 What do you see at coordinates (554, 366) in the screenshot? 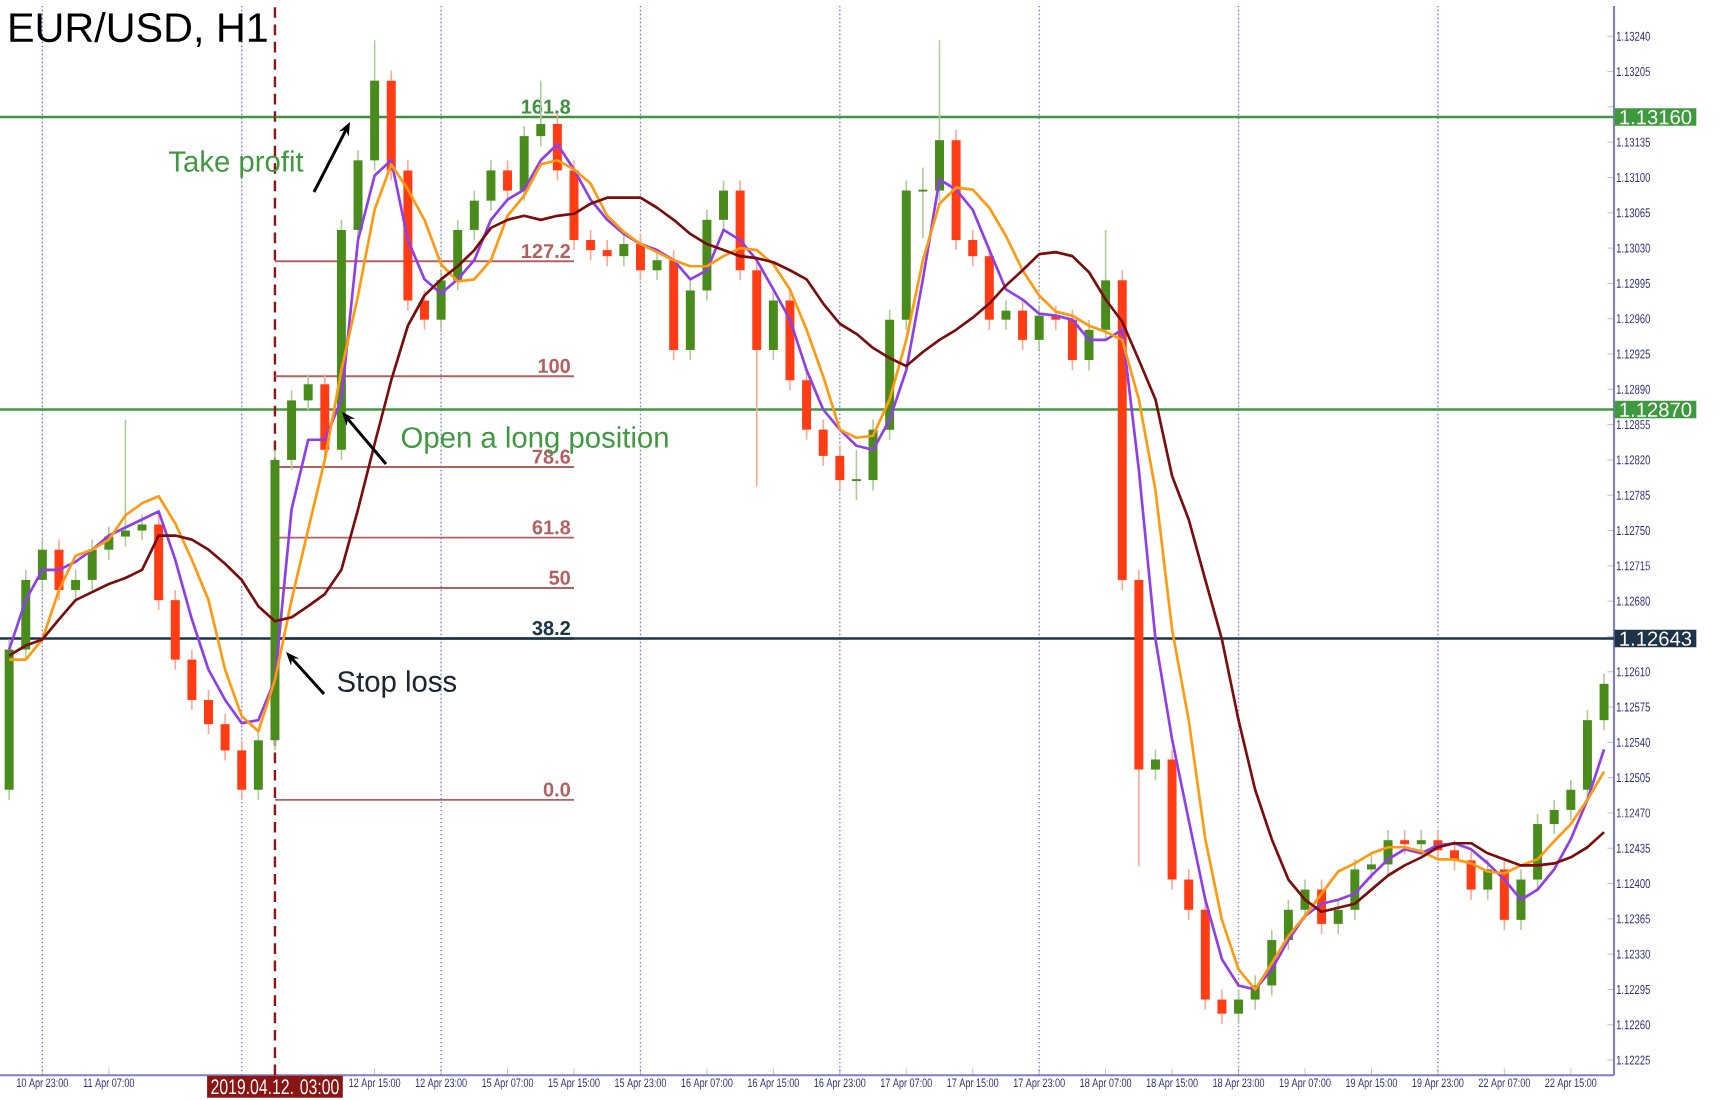
I see `series-label: 100` at bounding box center [554, 366].